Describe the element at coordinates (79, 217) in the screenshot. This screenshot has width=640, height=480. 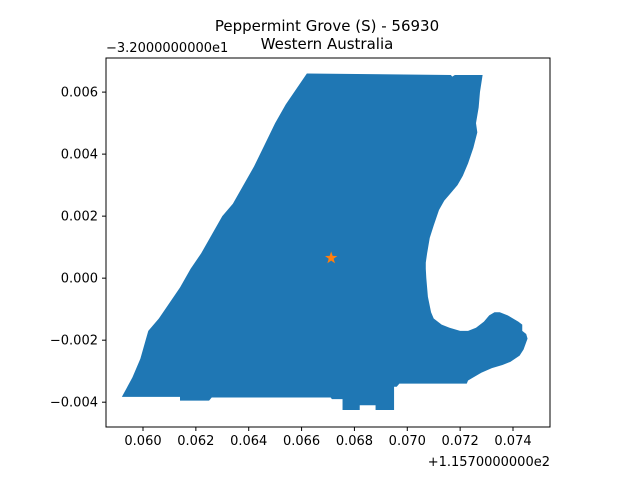
I see `y-tick-label: 0.002` at that location.